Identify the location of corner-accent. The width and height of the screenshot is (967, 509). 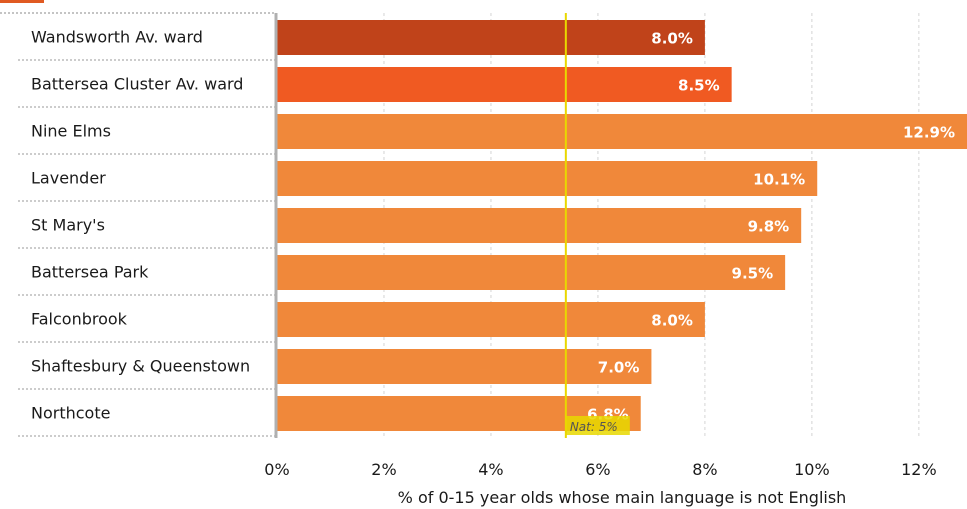
(22, 1).